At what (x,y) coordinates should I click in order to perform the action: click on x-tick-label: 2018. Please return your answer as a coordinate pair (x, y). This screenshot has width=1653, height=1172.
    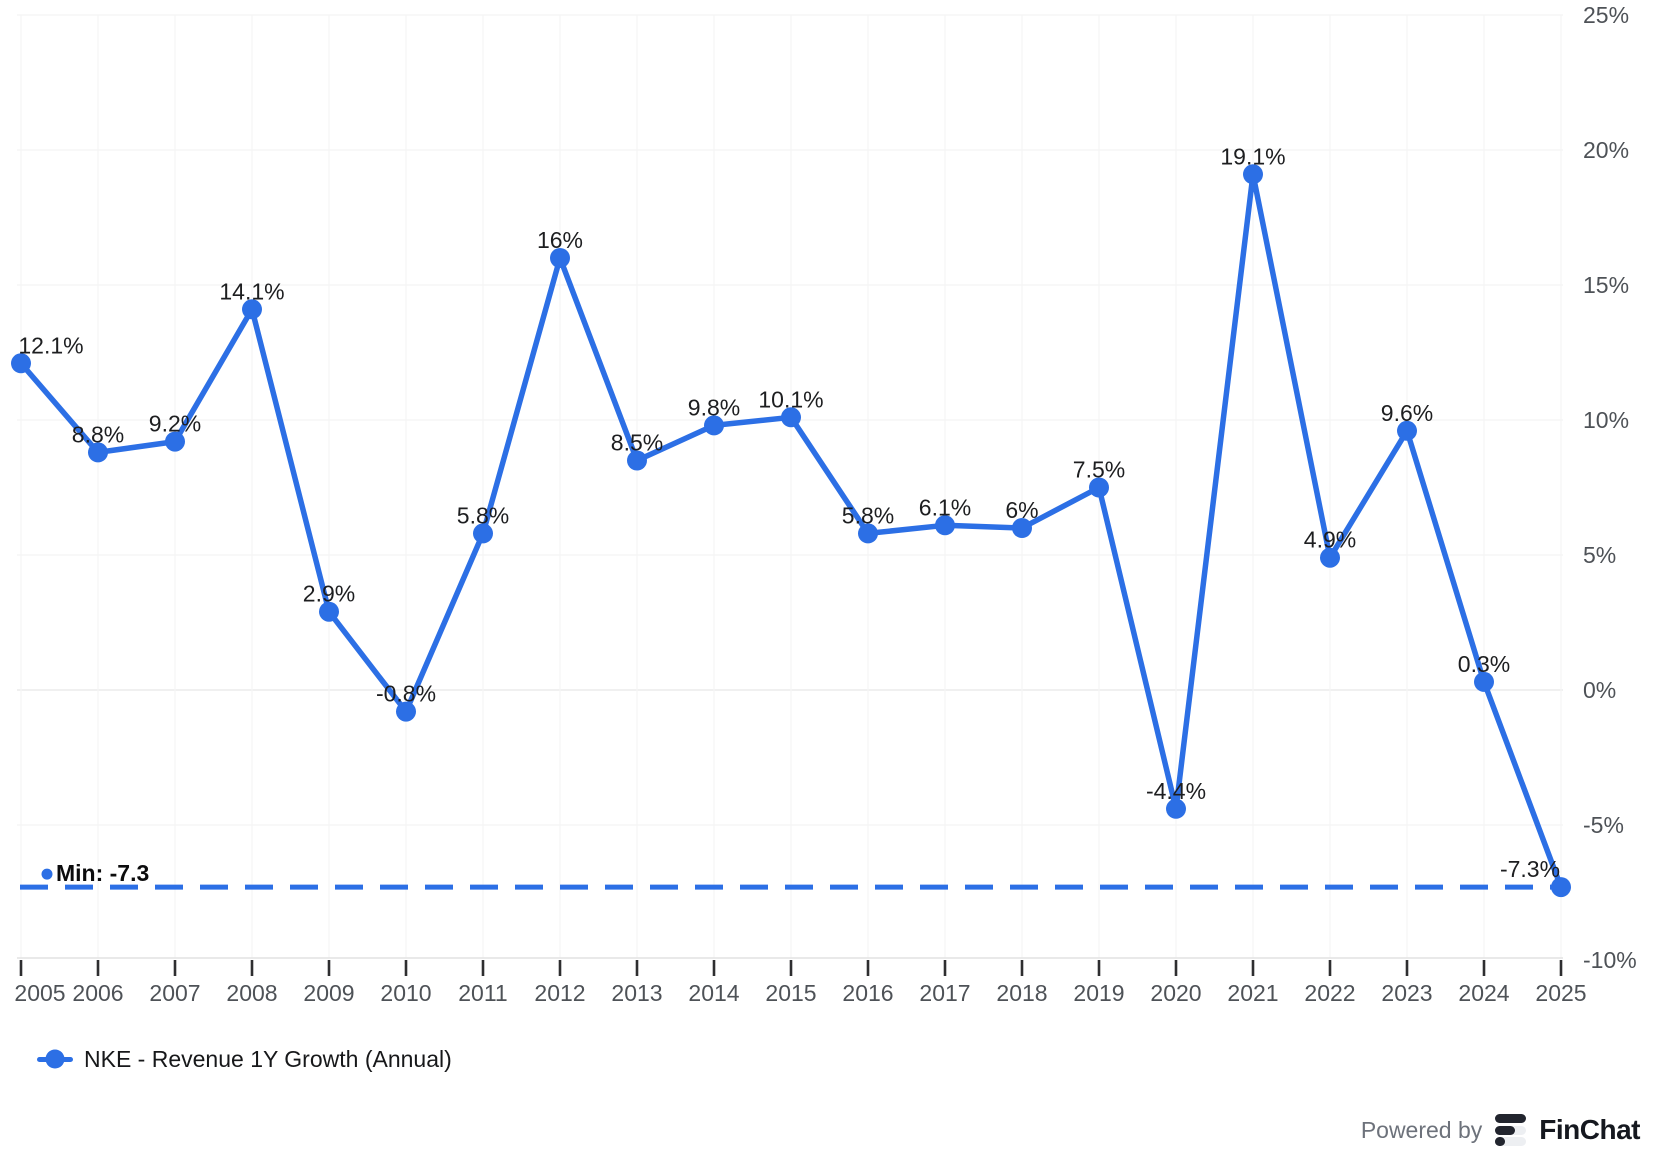
    Looking at the image, I should click on (1021, 993).